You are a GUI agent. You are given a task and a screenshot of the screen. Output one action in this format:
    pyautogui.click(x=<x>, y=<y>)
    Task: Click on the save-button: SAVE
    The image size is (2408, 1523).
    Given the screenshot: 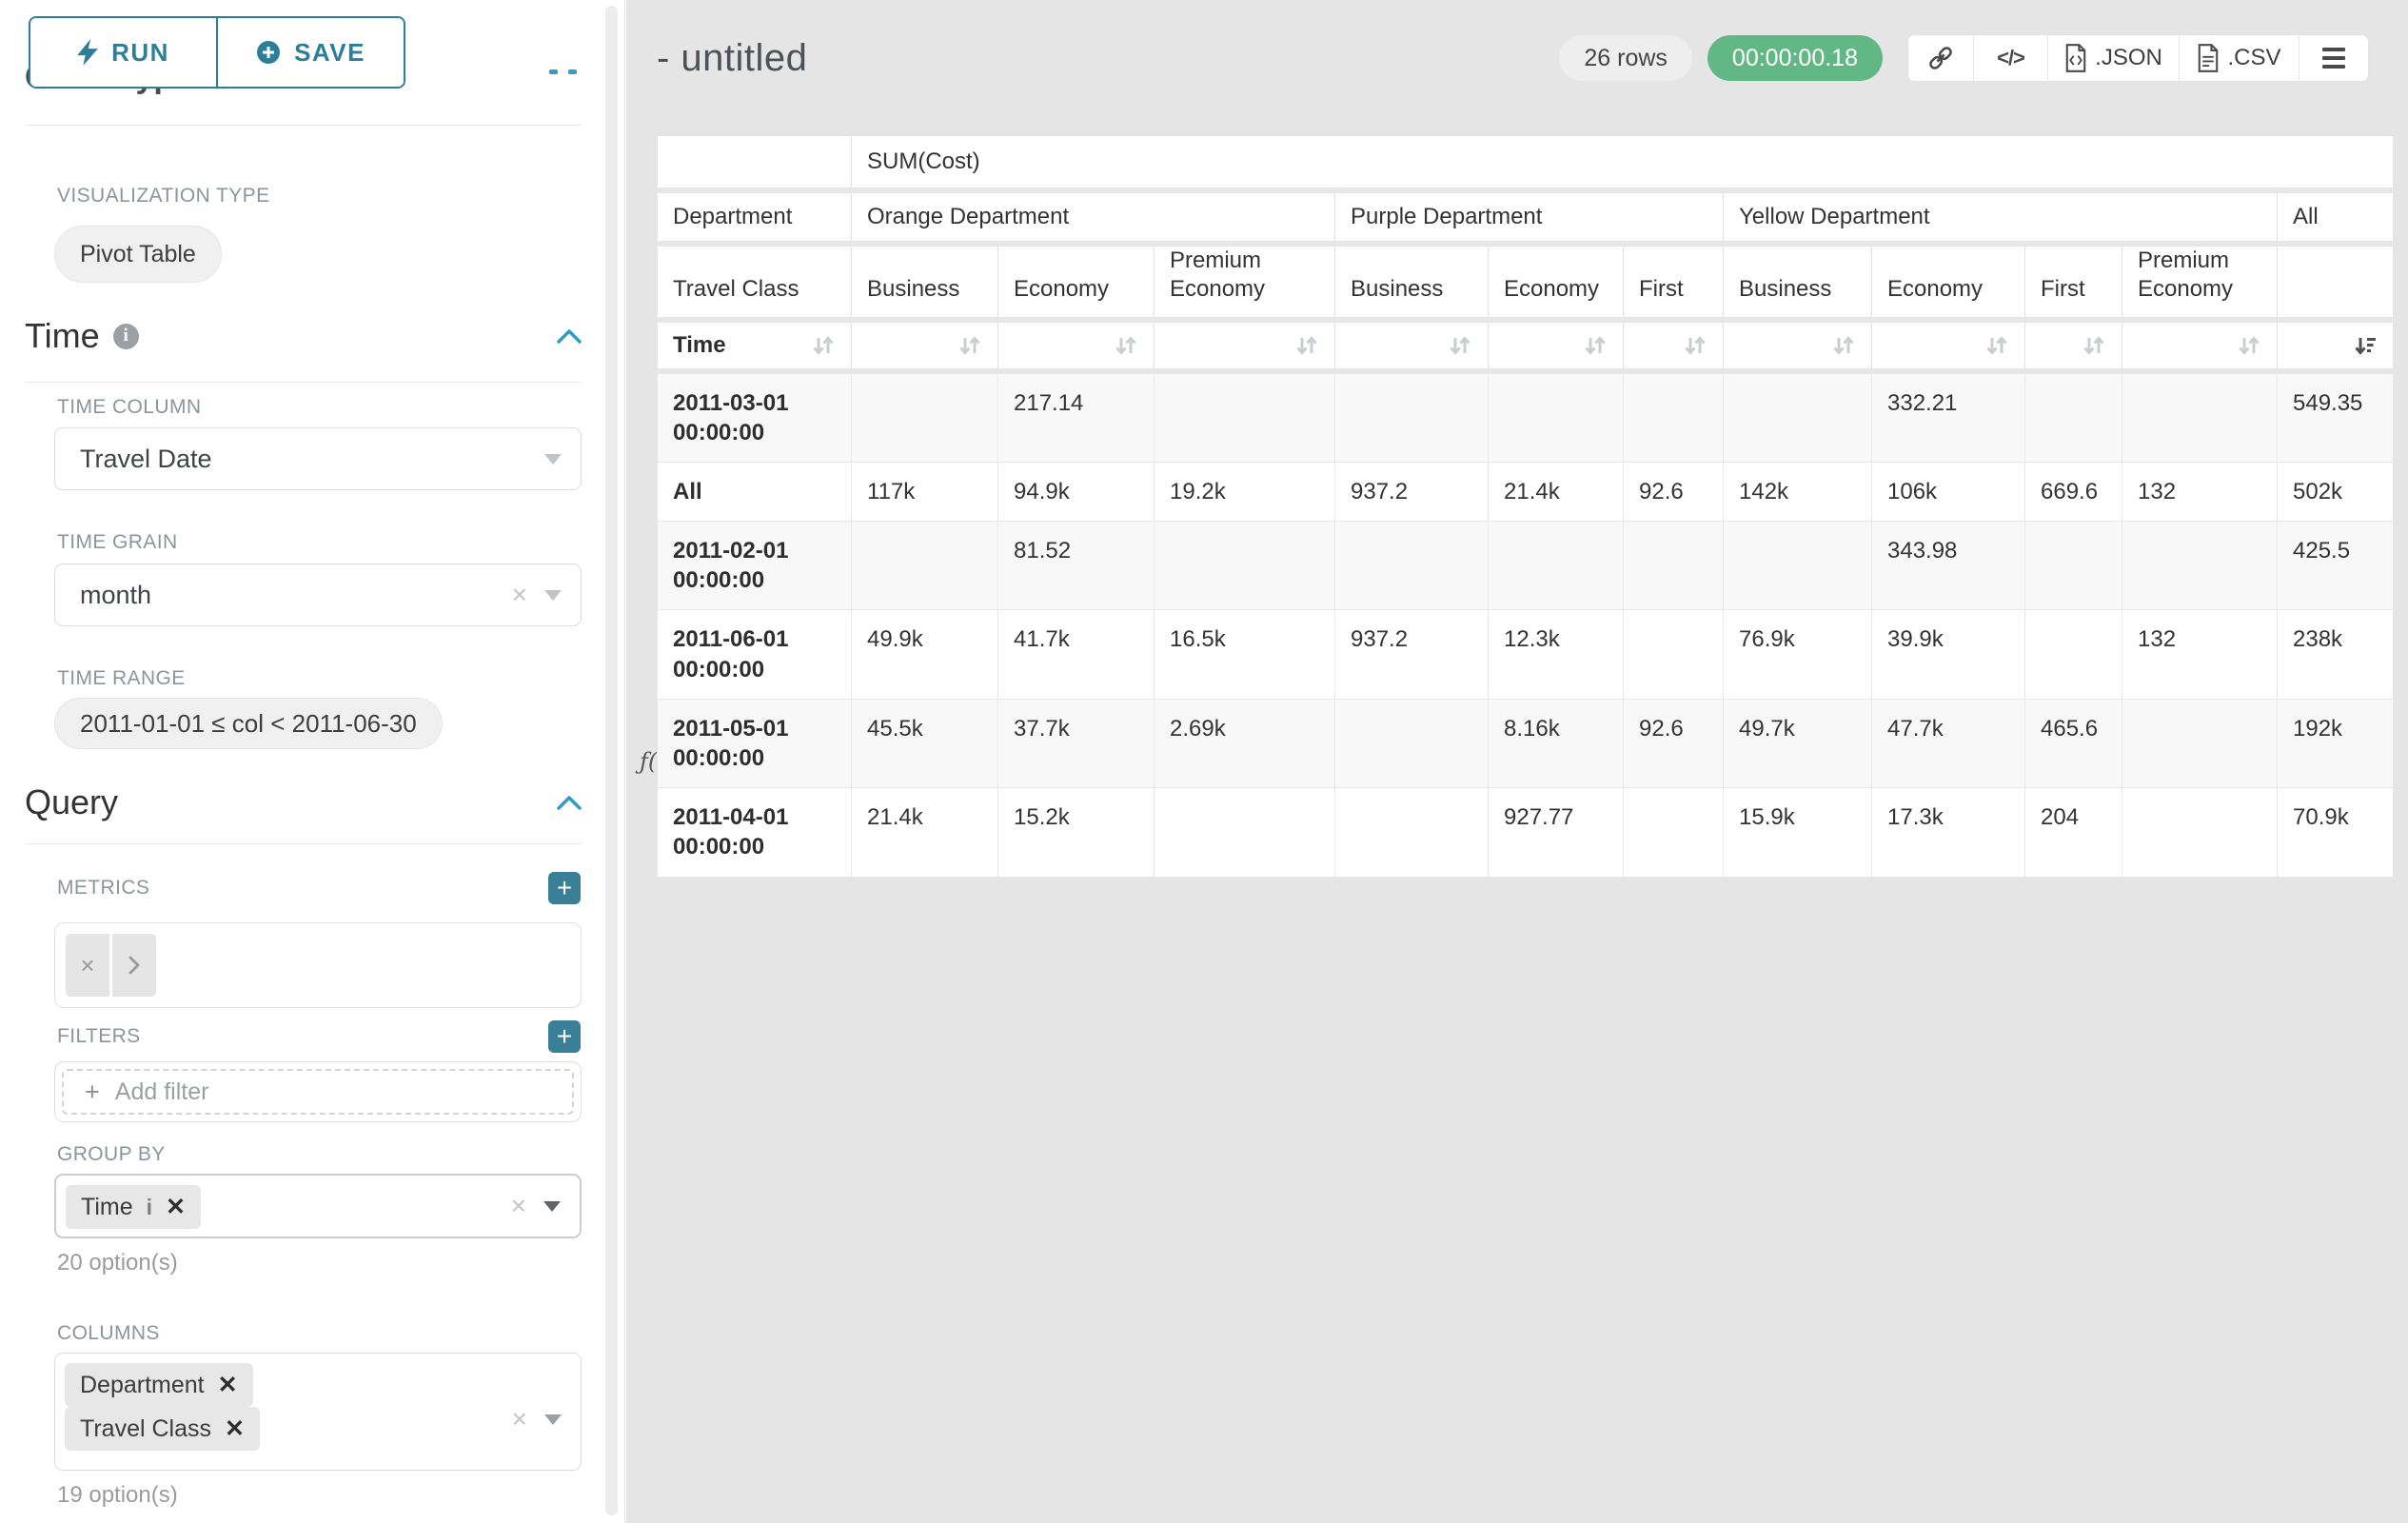 What is the action you would take?
    pyautogui.click(x=310, y=53)
    